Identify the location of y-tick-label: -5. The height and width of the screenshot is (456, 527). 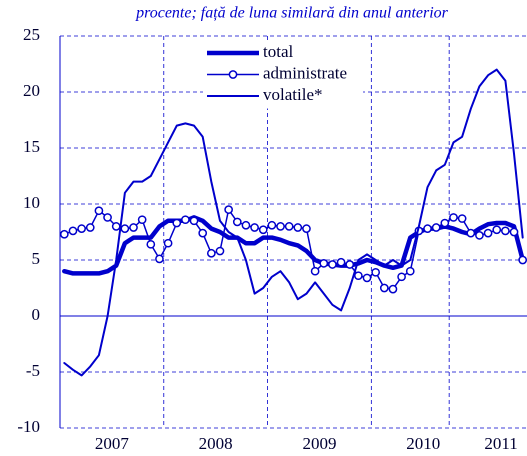
(33, 370).